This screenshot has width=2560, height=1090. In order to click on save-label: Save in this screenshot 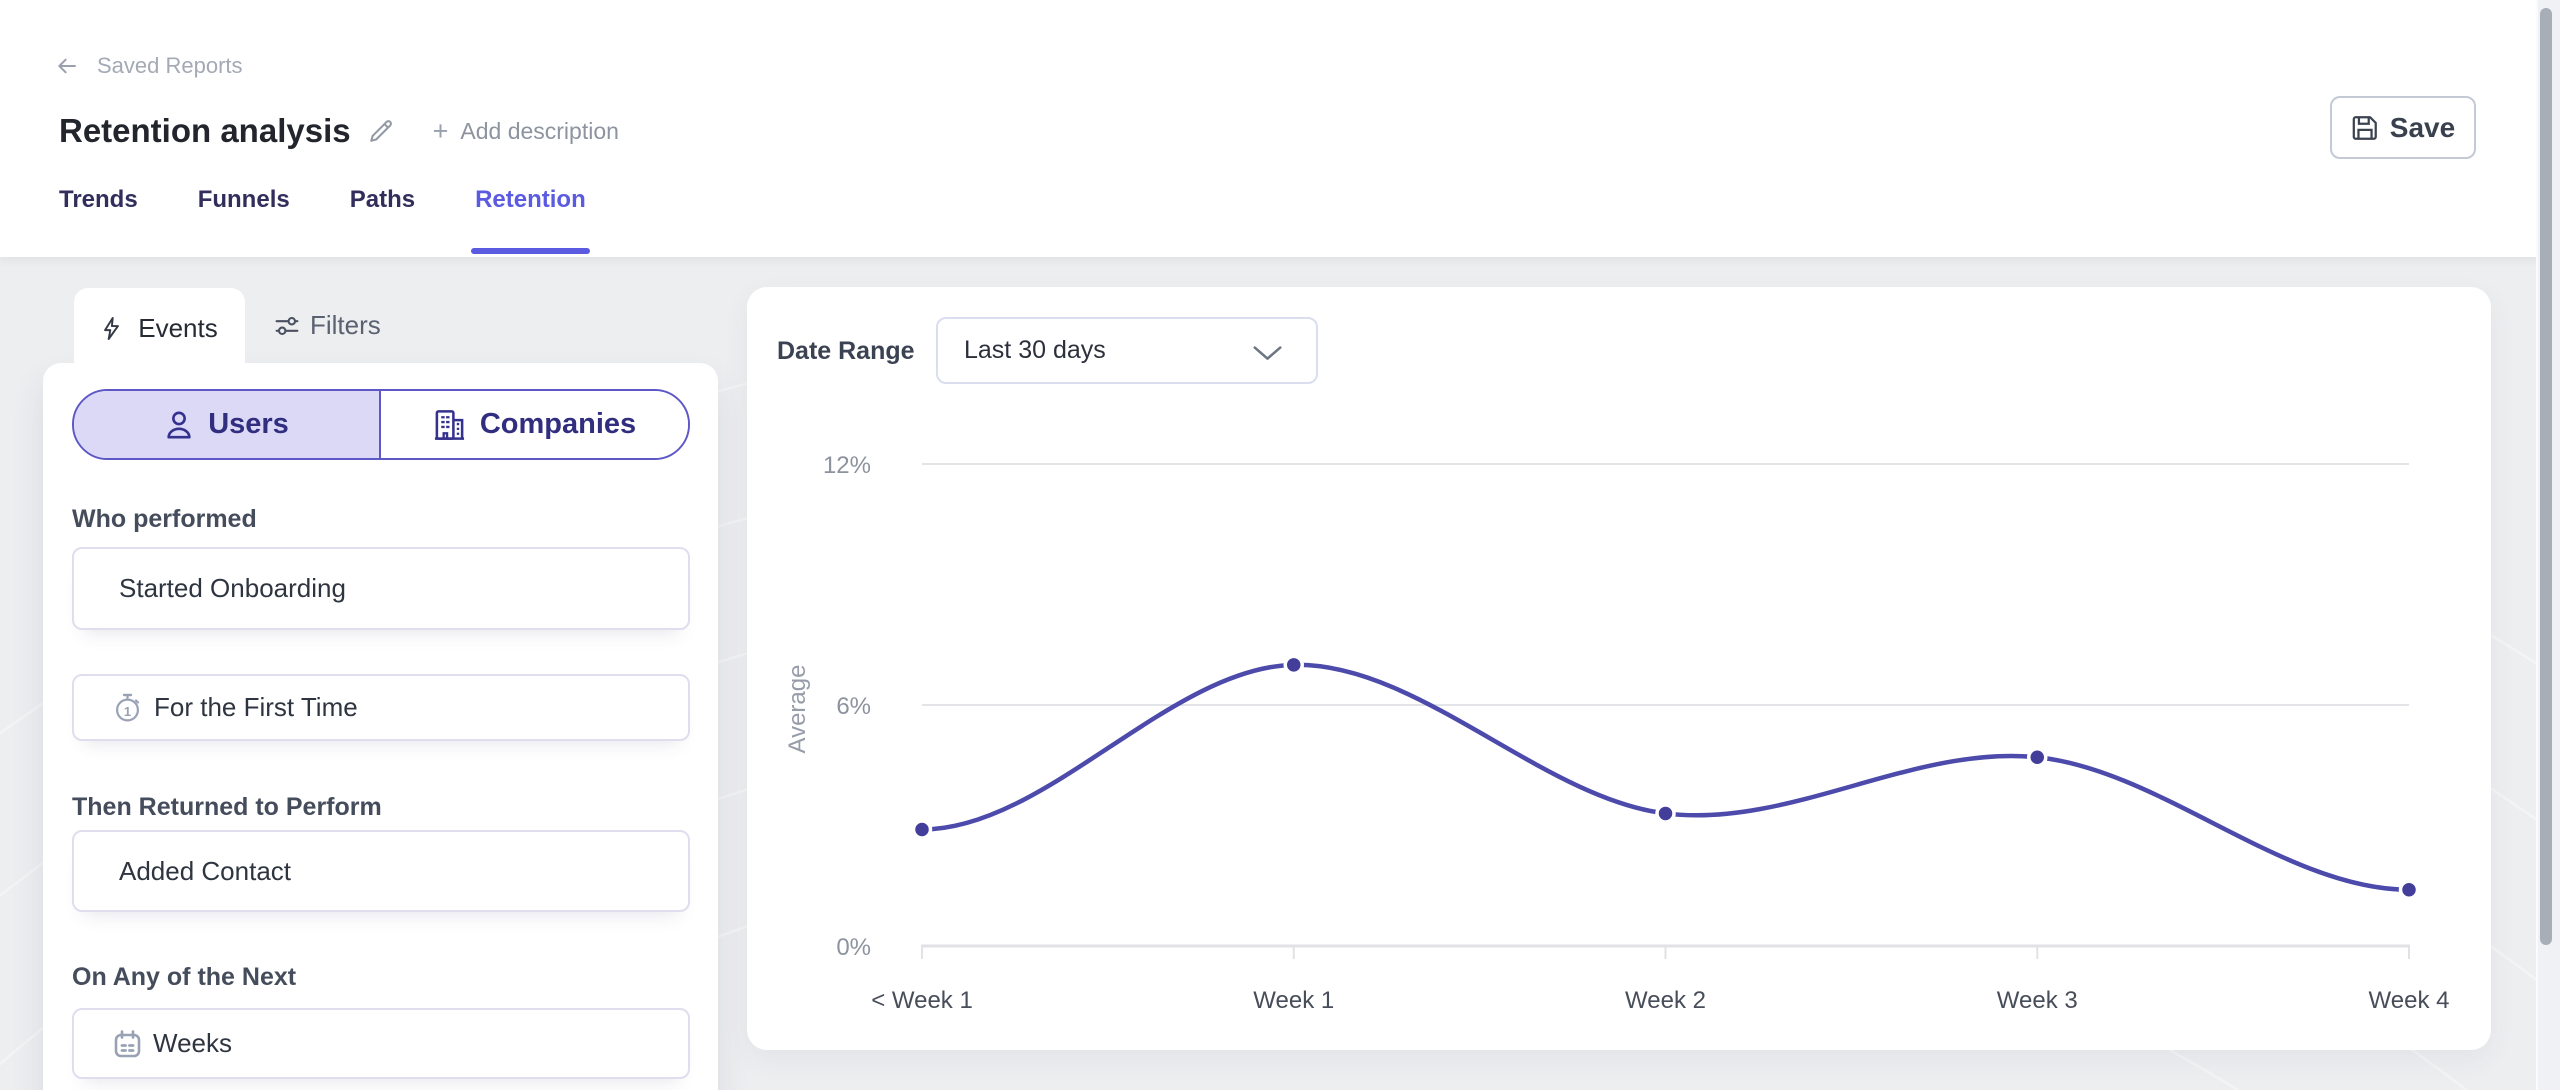, I will do `click(2422, 127)`.